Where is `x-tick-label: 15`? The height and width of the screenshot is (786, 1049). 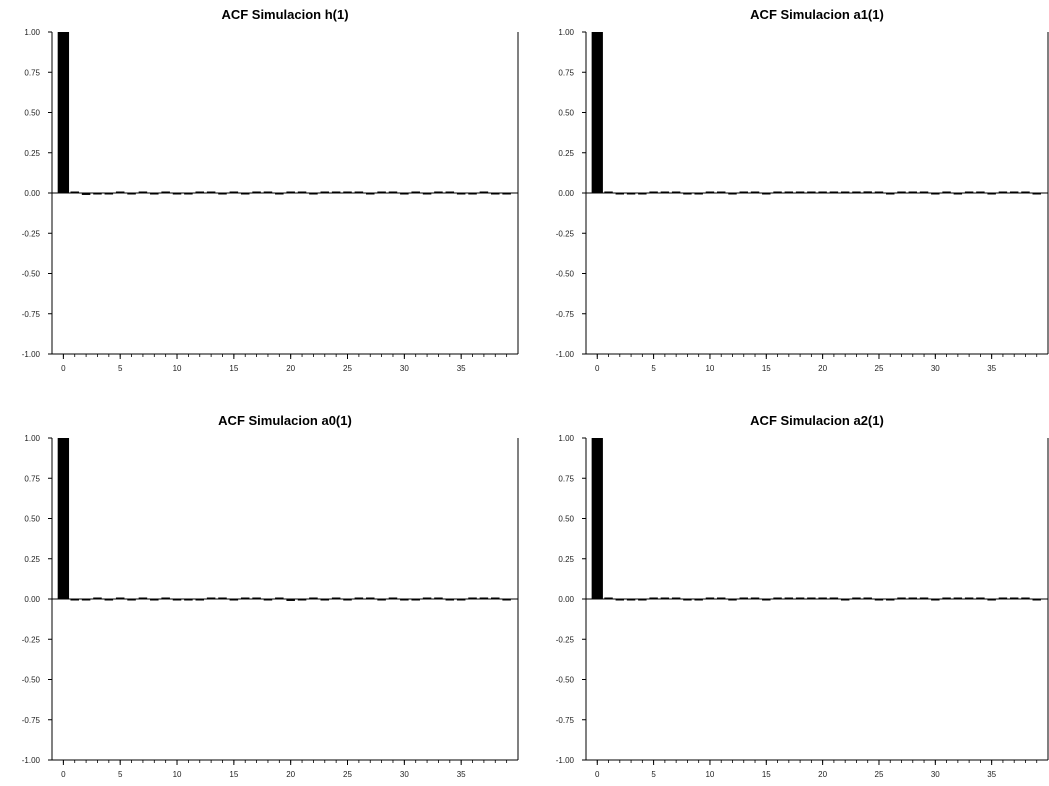 x-tick-label: 15 is located at coordinates (766, 368).